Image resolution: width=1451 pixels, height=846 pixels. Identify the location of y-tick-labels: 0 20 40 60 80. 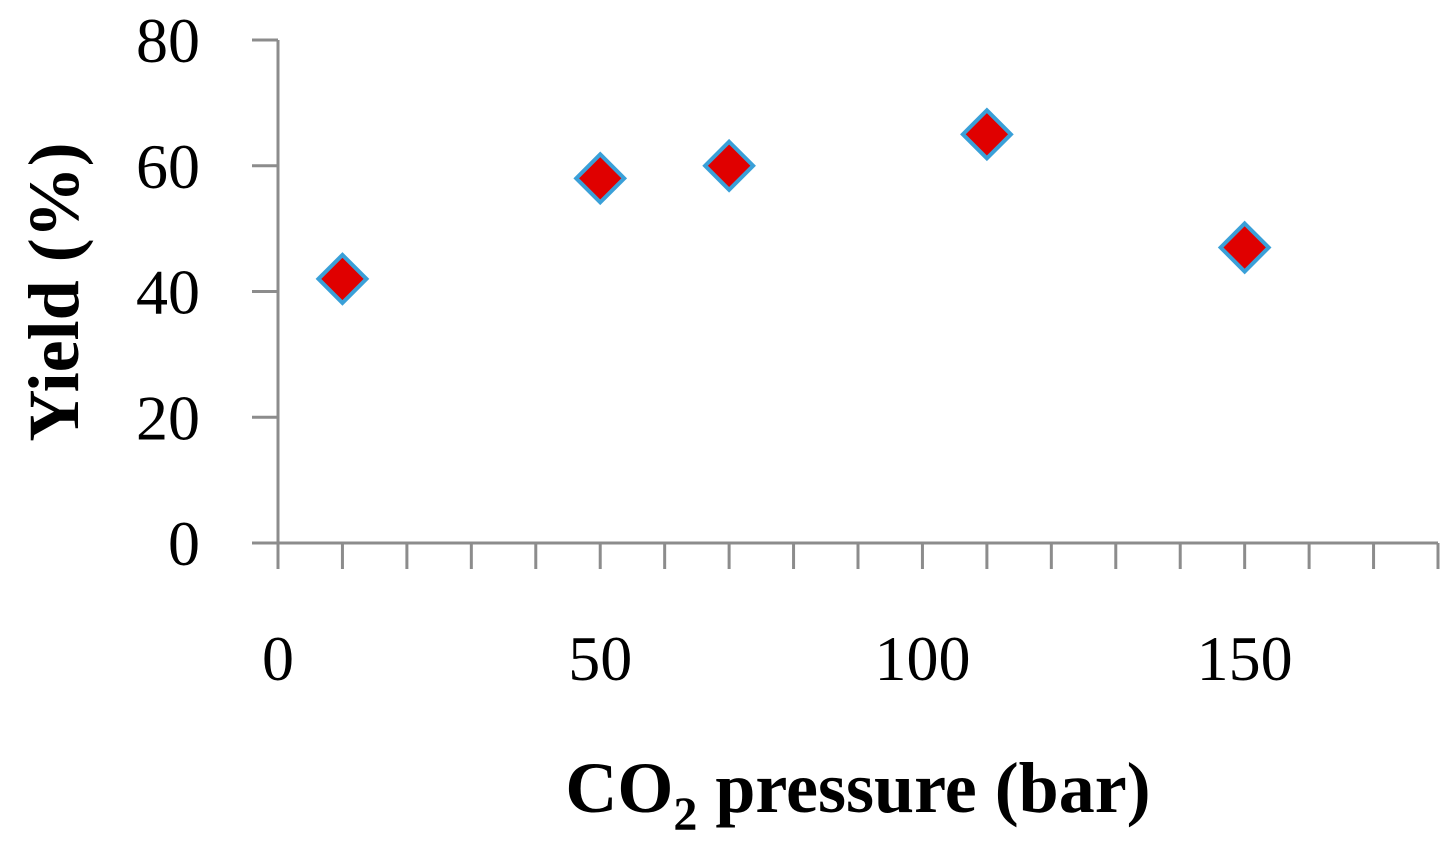
(168, 292).